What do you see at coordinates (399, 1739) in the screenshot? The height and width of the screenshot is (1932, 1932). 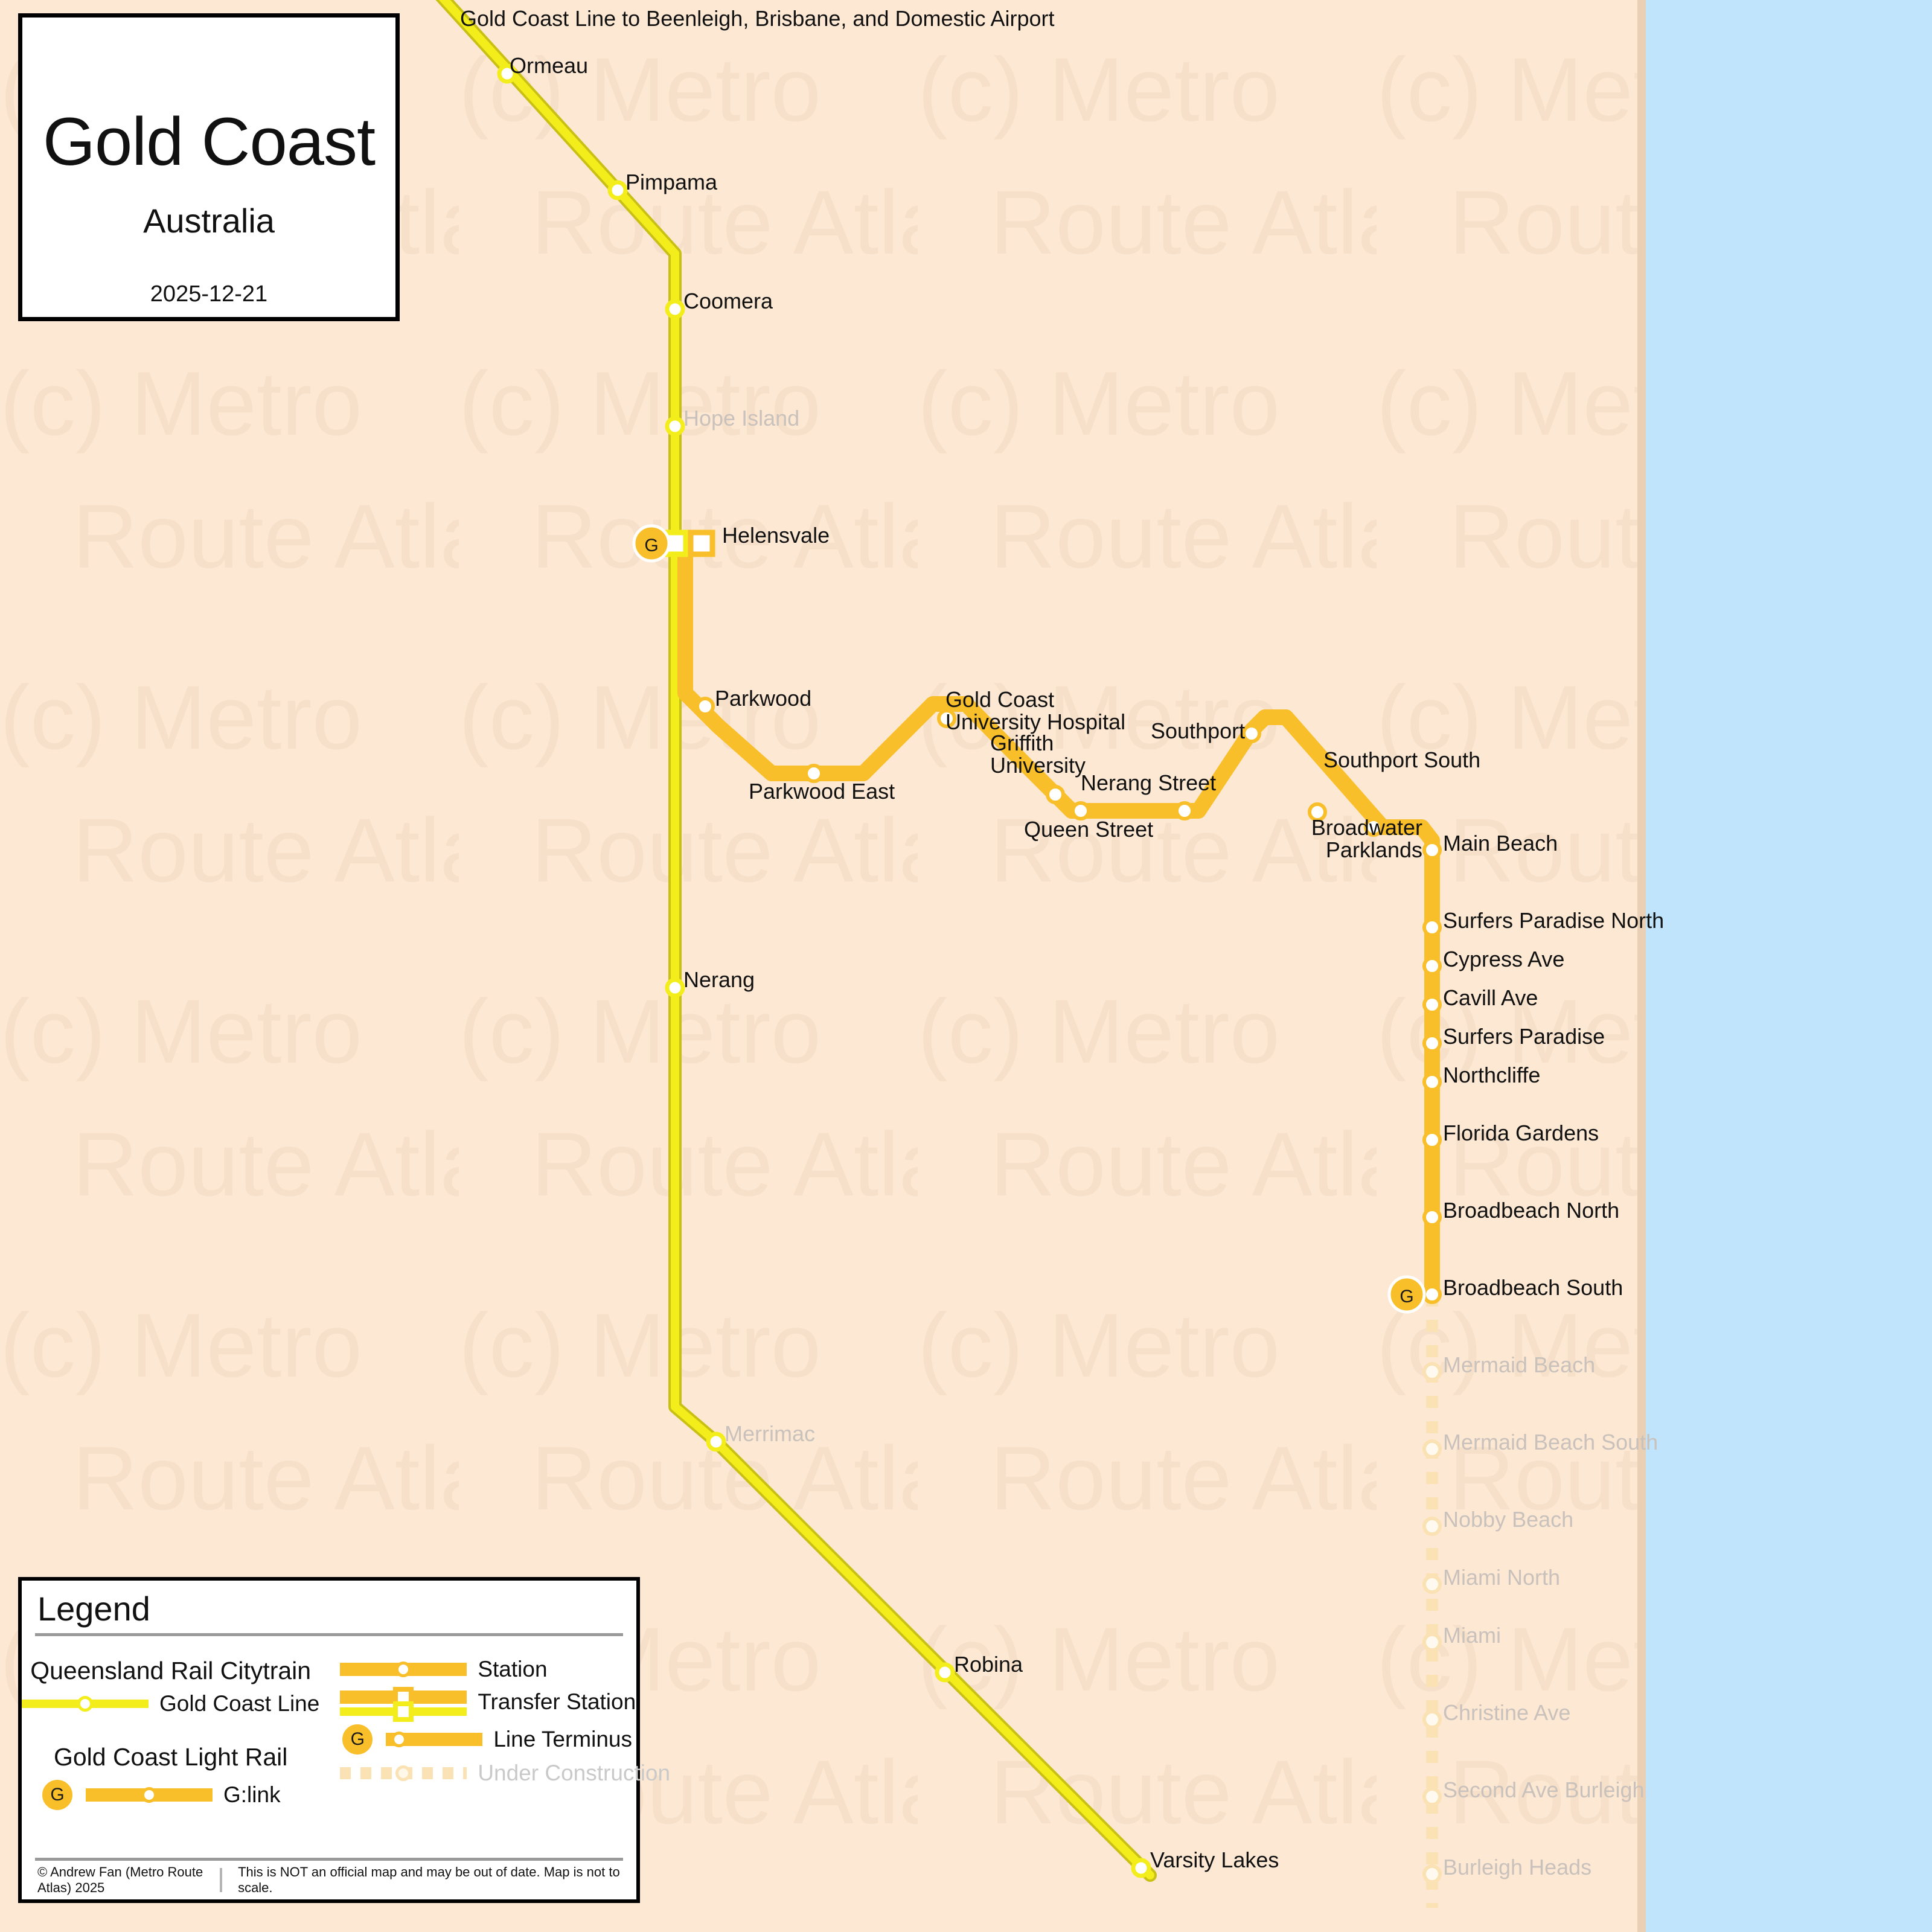 I see `terminus-dot-icon` at bounding box center [399, 1739].